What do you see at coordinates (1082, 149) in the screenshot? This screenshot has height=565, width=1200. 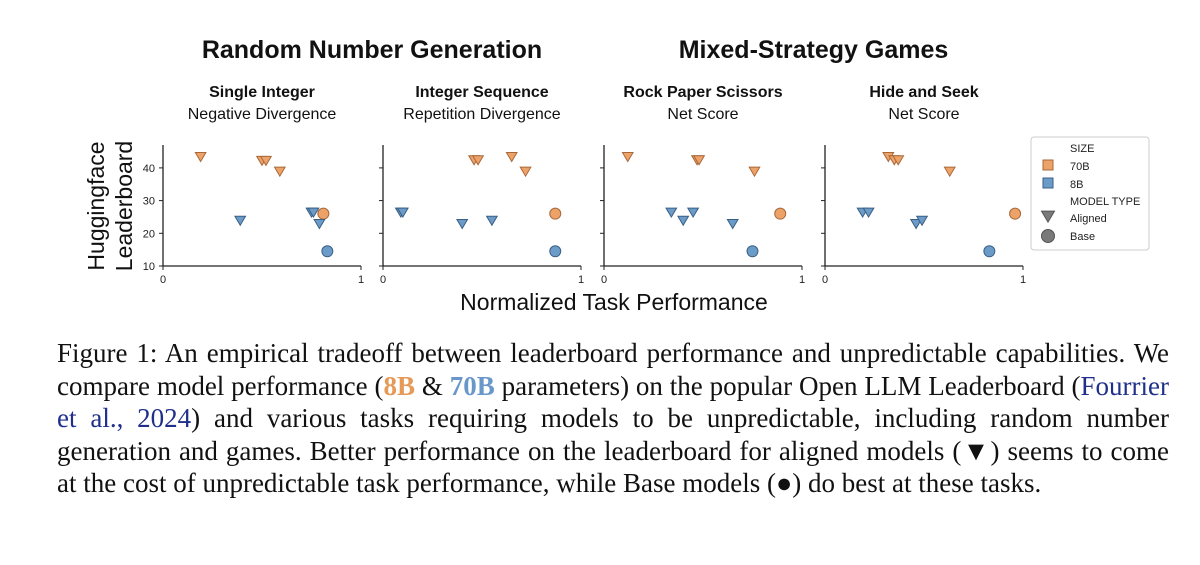 I see `legend-size-title: SIZE` at bounding box center [1082, 149].